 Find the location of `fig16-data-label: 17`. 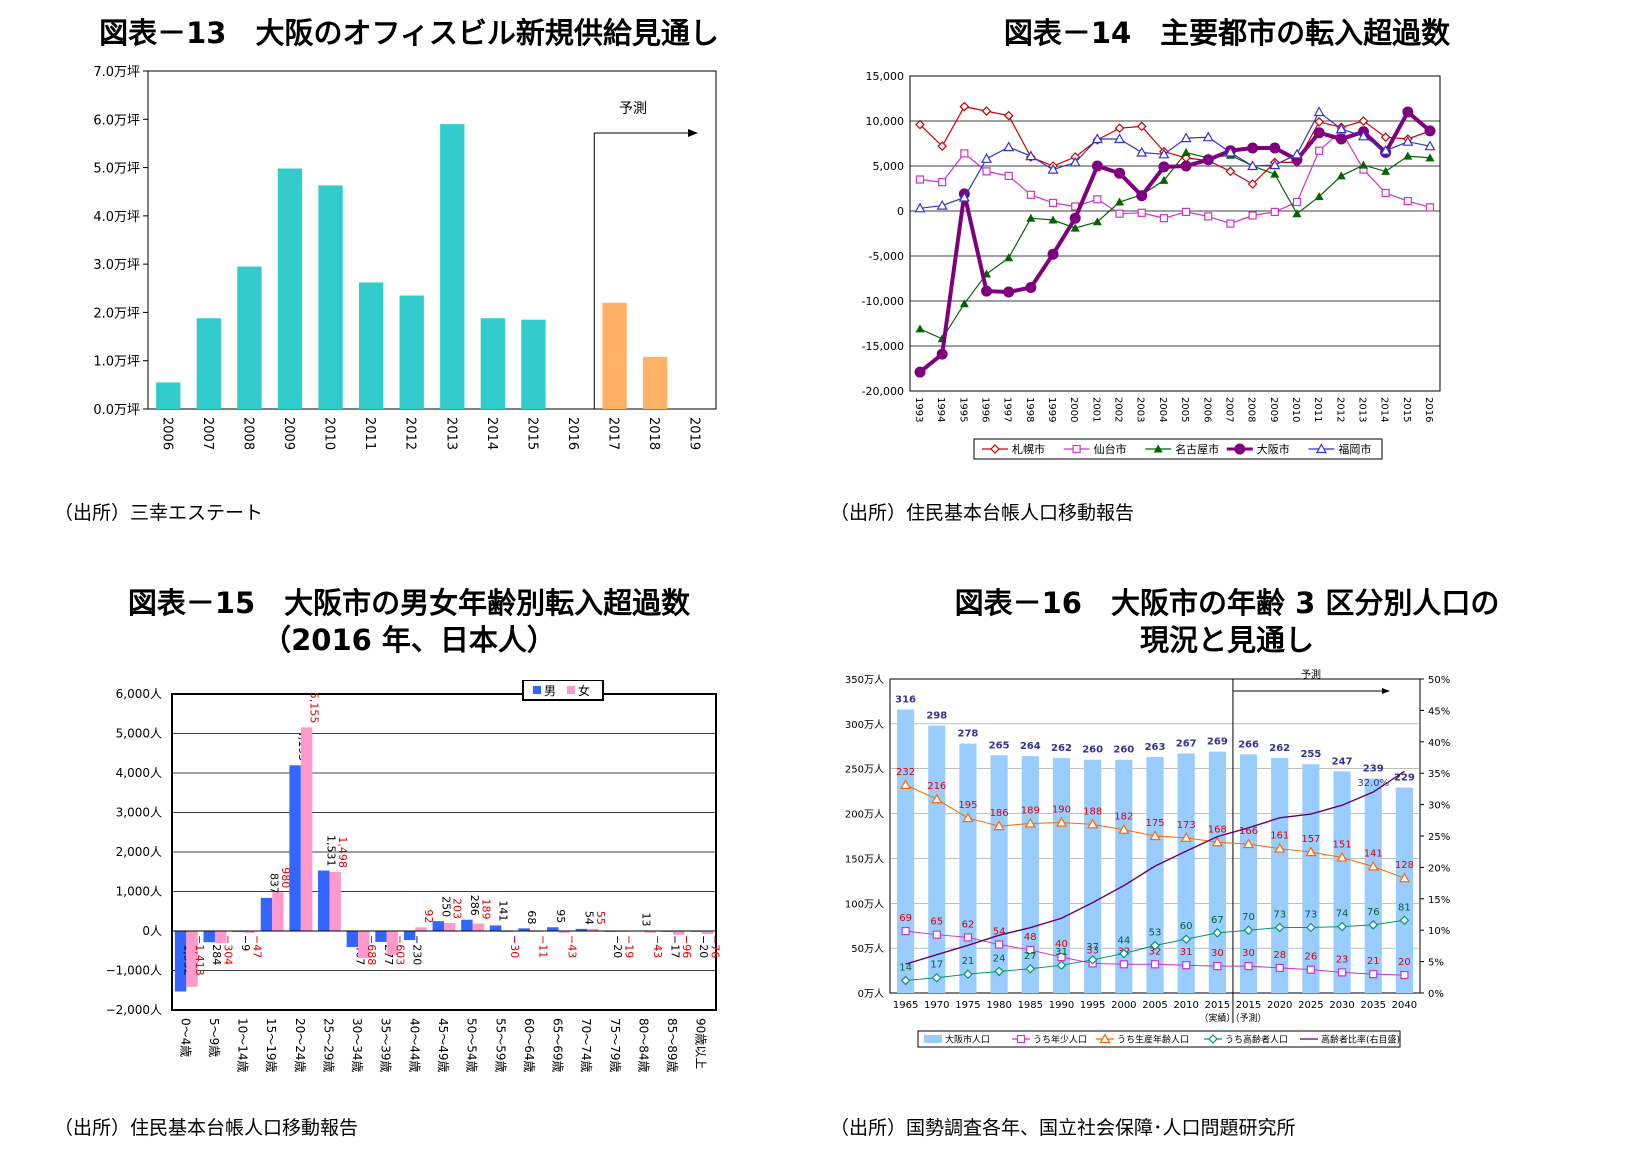

fig16-data-label: 17 is located at coordinates (936, 965).